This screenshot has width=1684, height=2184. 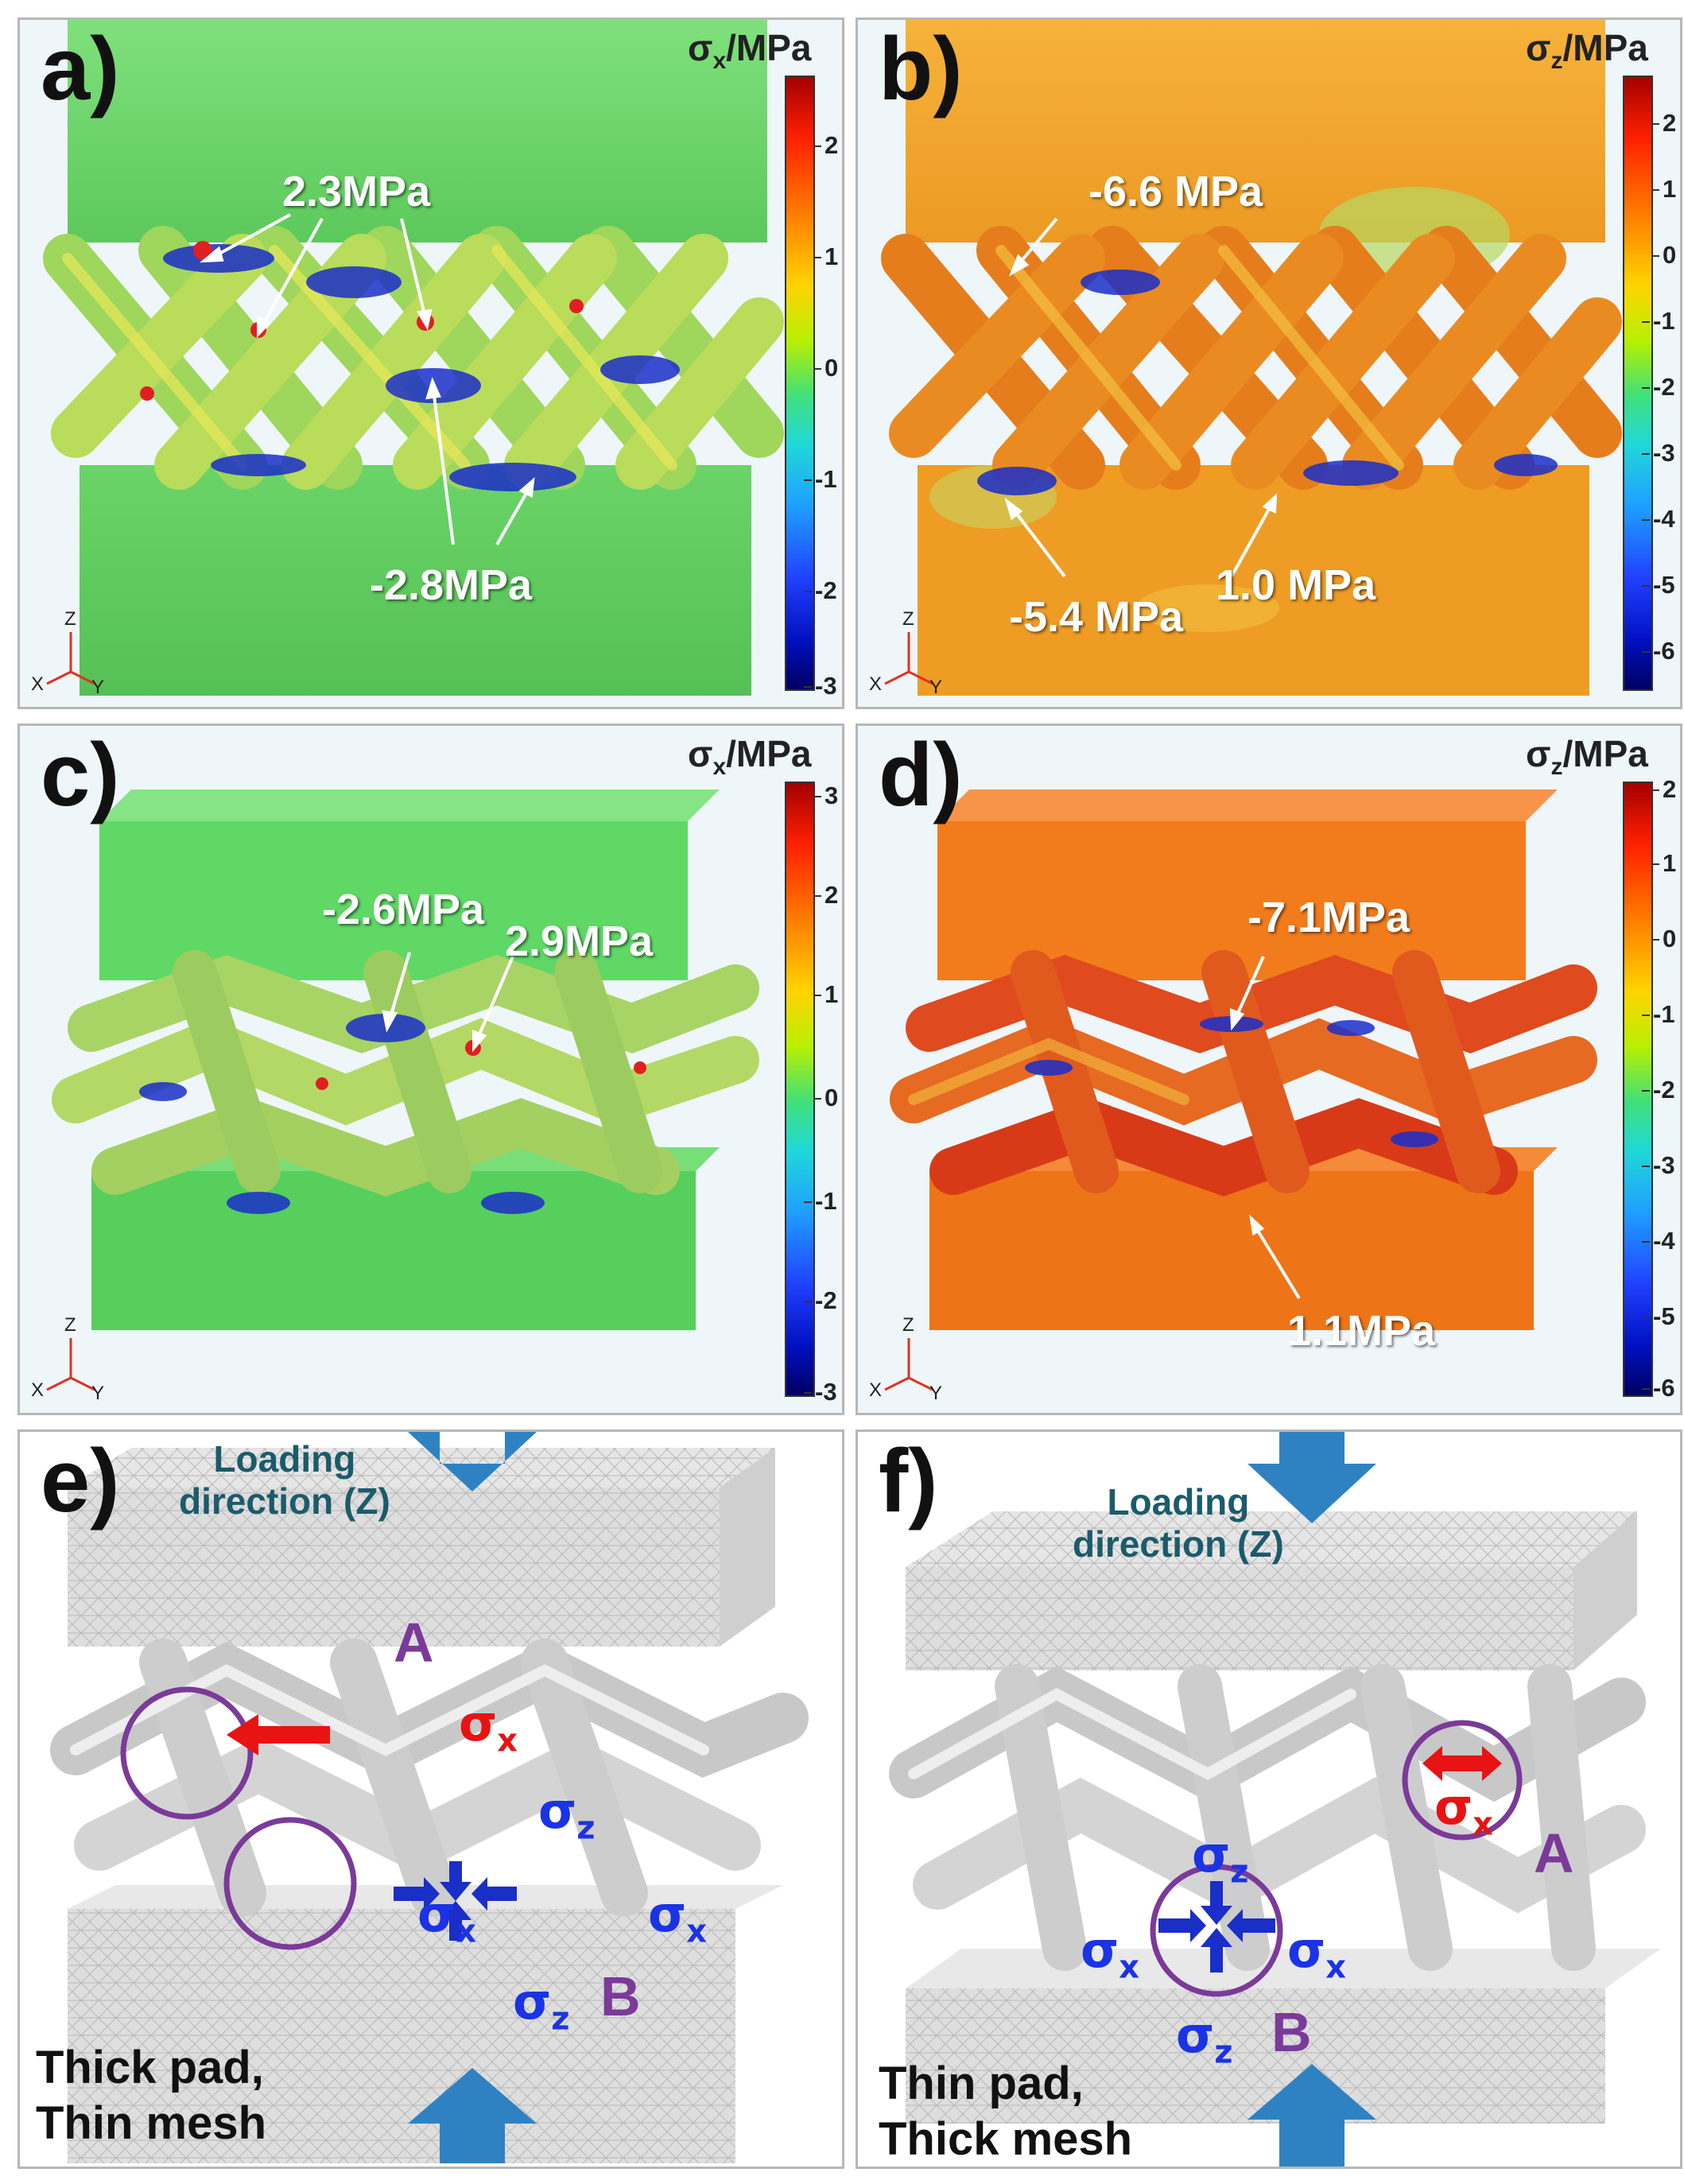 What do you see at coordinates (285, 1501) in the screenshot?
I see `panel-e-loading-line2: direction (Z)` at bounding box center [285, 1501].